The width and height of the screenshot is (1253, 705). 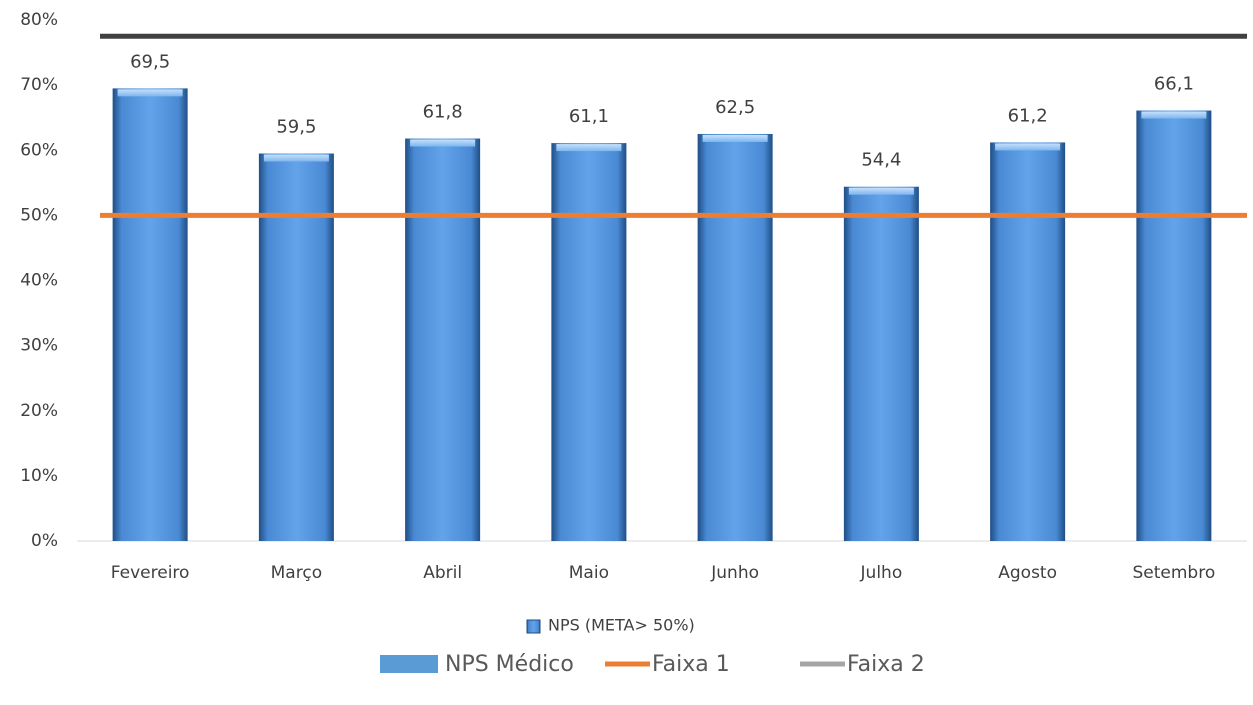 I want to click on x-tick-label: Maio, so click(x=589, y=573).